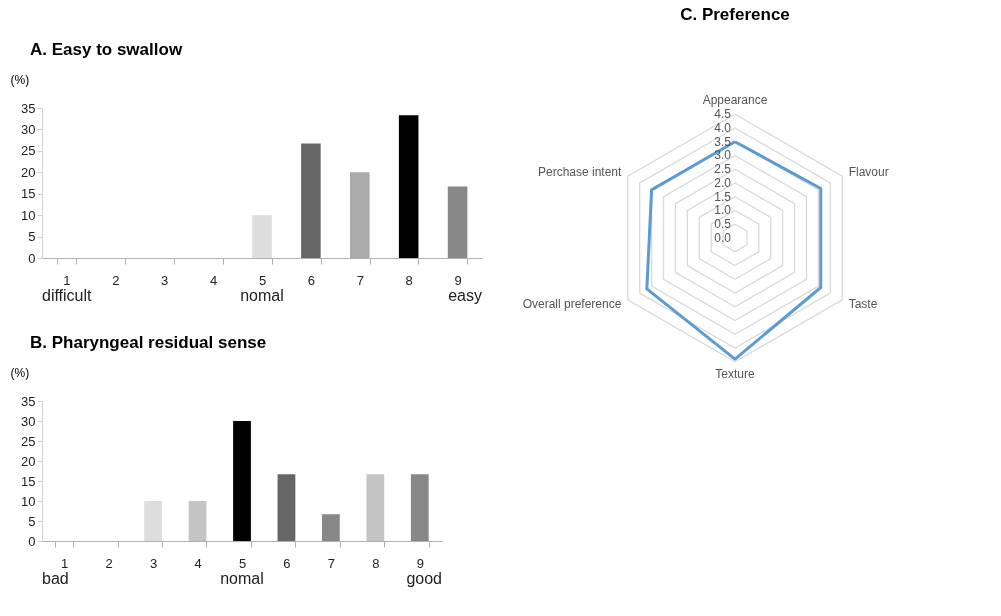 Image resolution: width=1001 pixels, height=616 pixels. Describe the element at coordinates (723, 196) in the screenshot. I see `y-tick-label: 1.5` at that location.